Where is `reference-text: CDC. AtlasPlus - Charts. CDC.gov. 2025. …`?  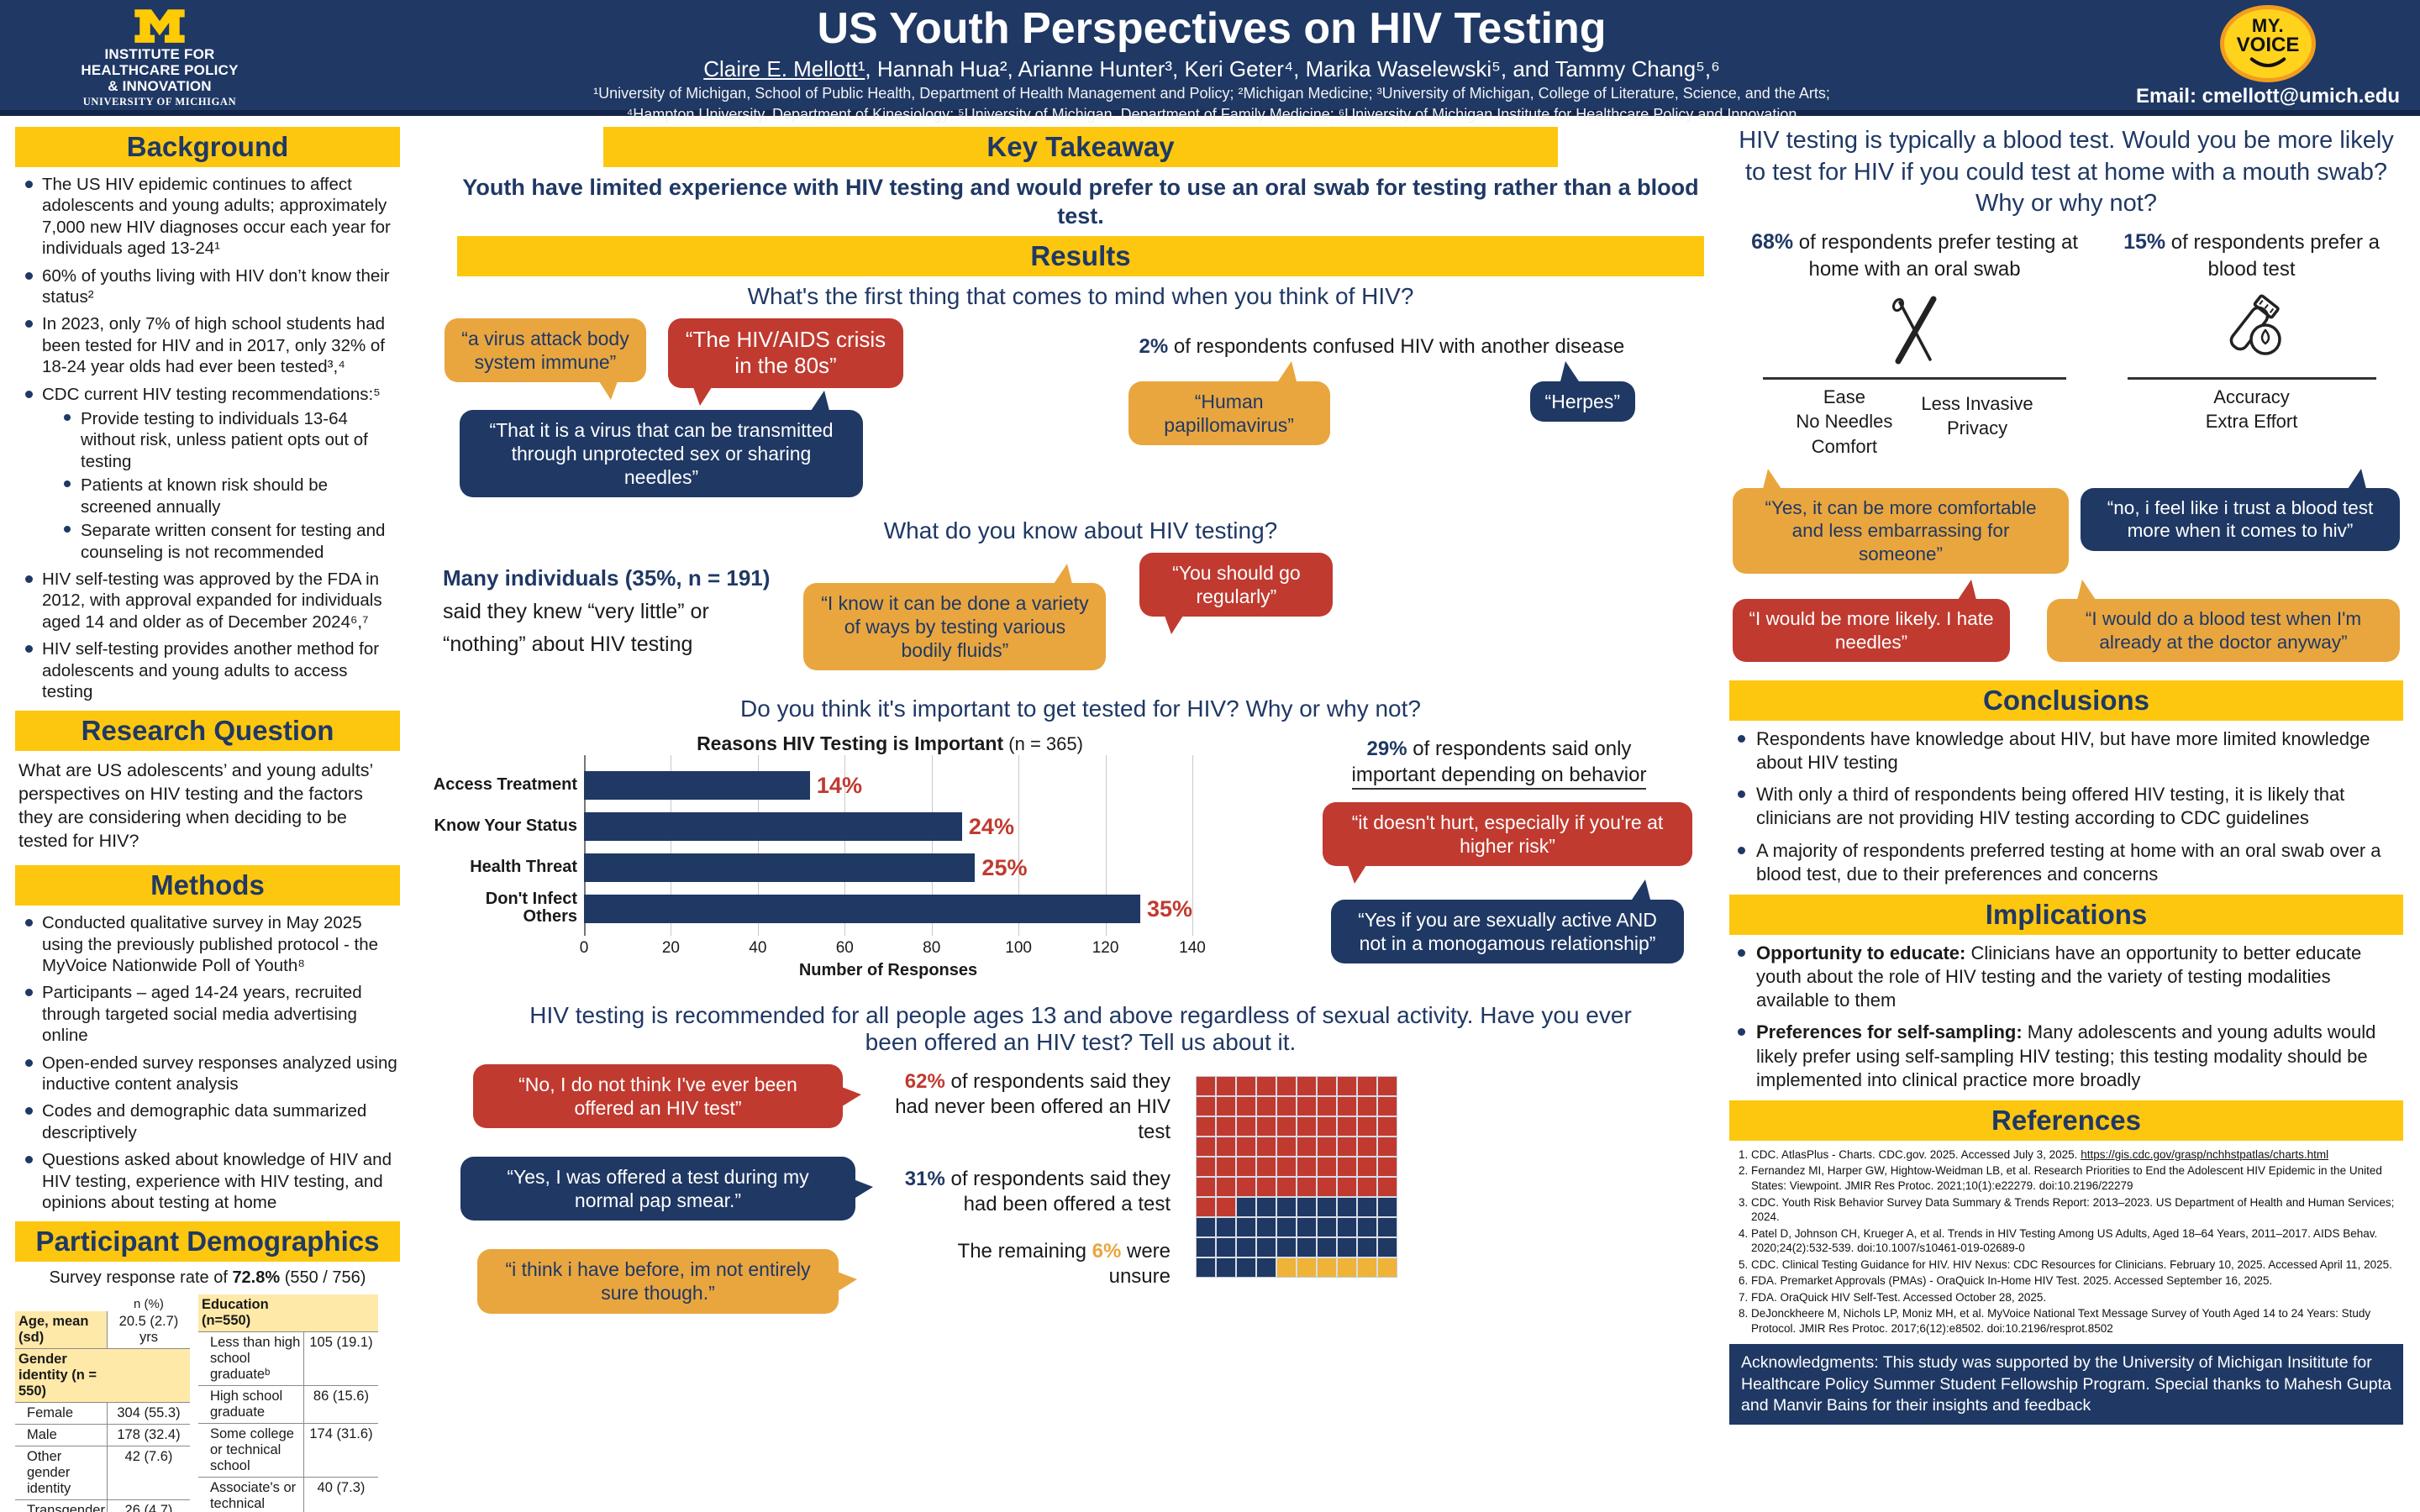 reference-text: CDC. AtlasPlus - Charts. CDC.gov. 2025. … is located at coordinates (1916, 1154).